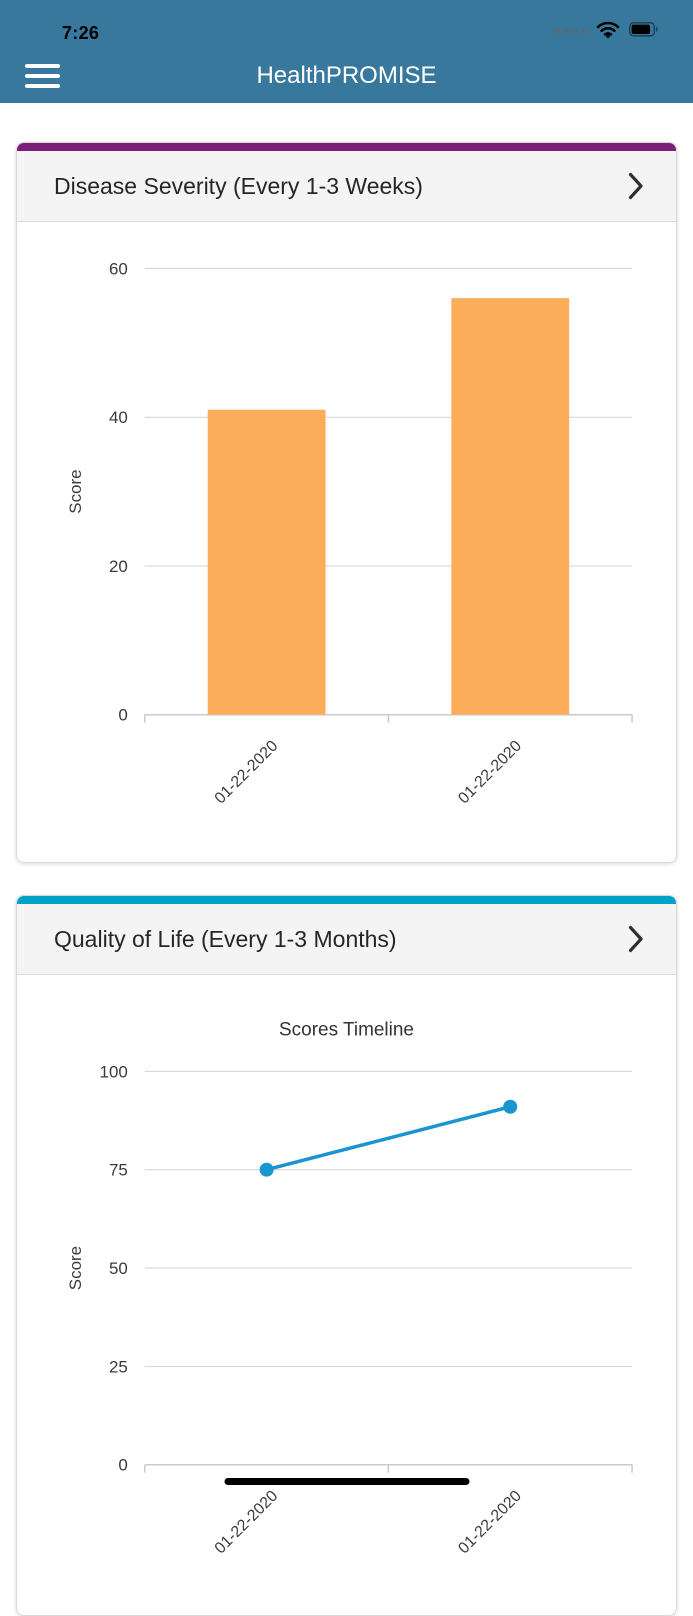 Image resolution: width=693 pixels, height=1616 pixels. I want to click on menu-icon, so click(42, 65).